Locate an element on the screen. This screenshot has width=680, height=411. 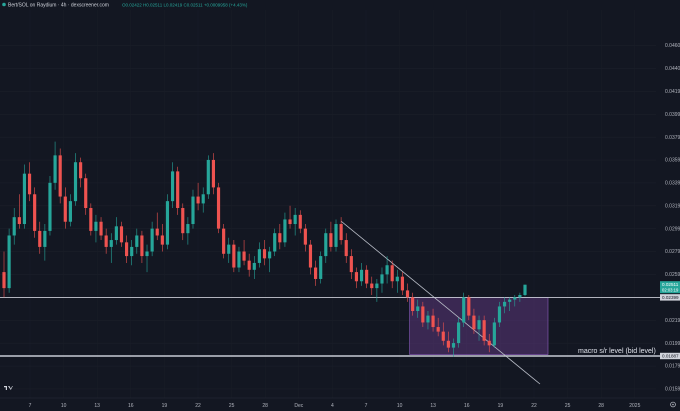
price-tick-label: 0.03799 is located at coordinates (672, 138).